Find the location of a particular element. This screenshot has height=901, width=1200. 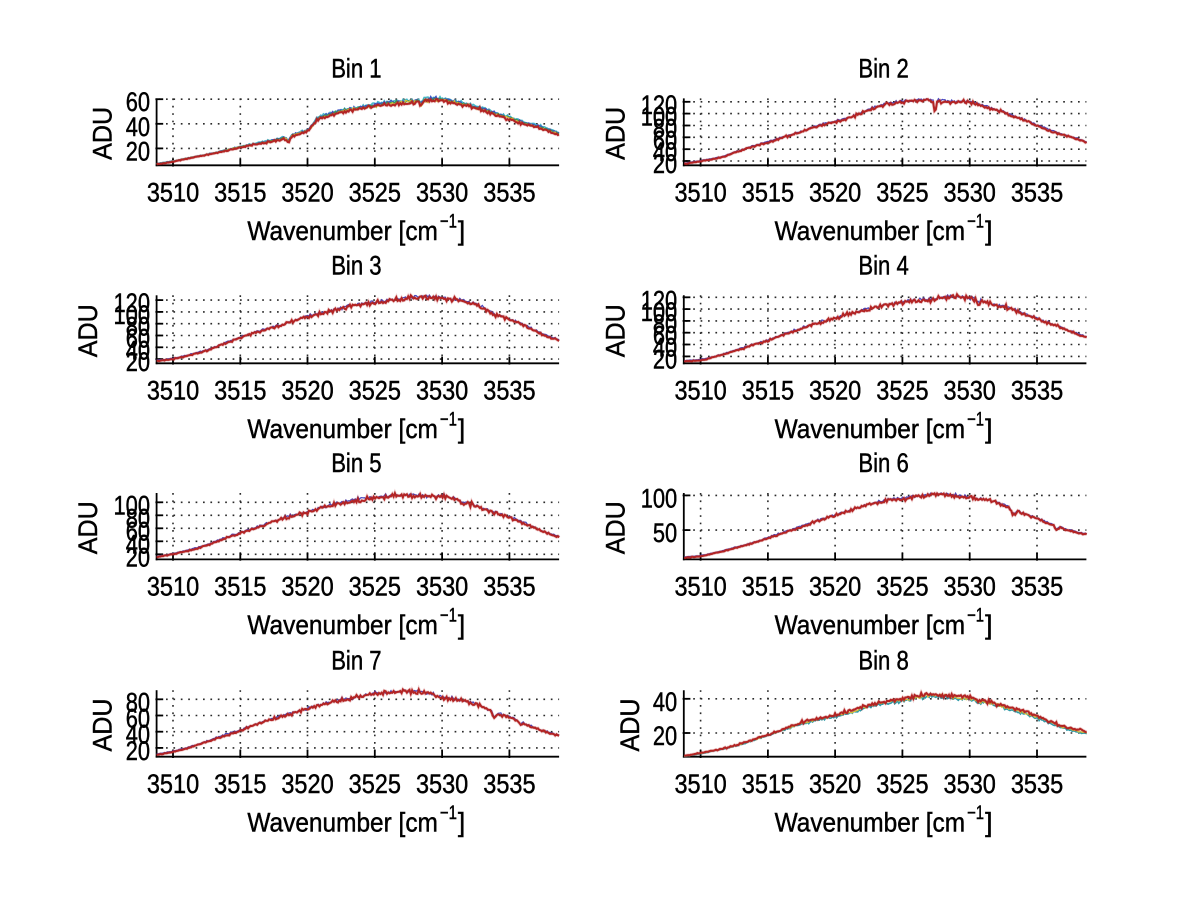

svg-text: Bin 4 is located at coordinates (883, 266).